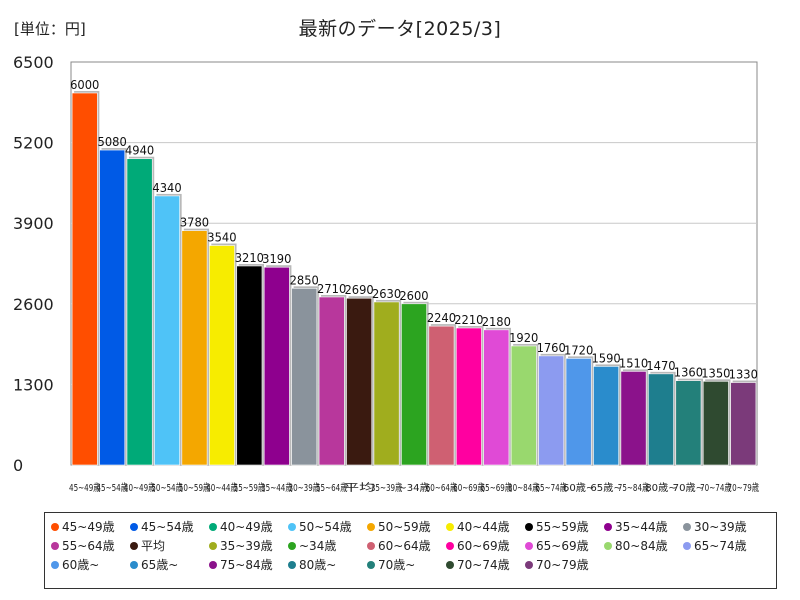 Image resolution: width=800 pixels, height=600 pixels. What do you see at coordinates (248, 564) in the screenshot?
I see `legend-item: 75~84歳` at bounding box center [248, 564].